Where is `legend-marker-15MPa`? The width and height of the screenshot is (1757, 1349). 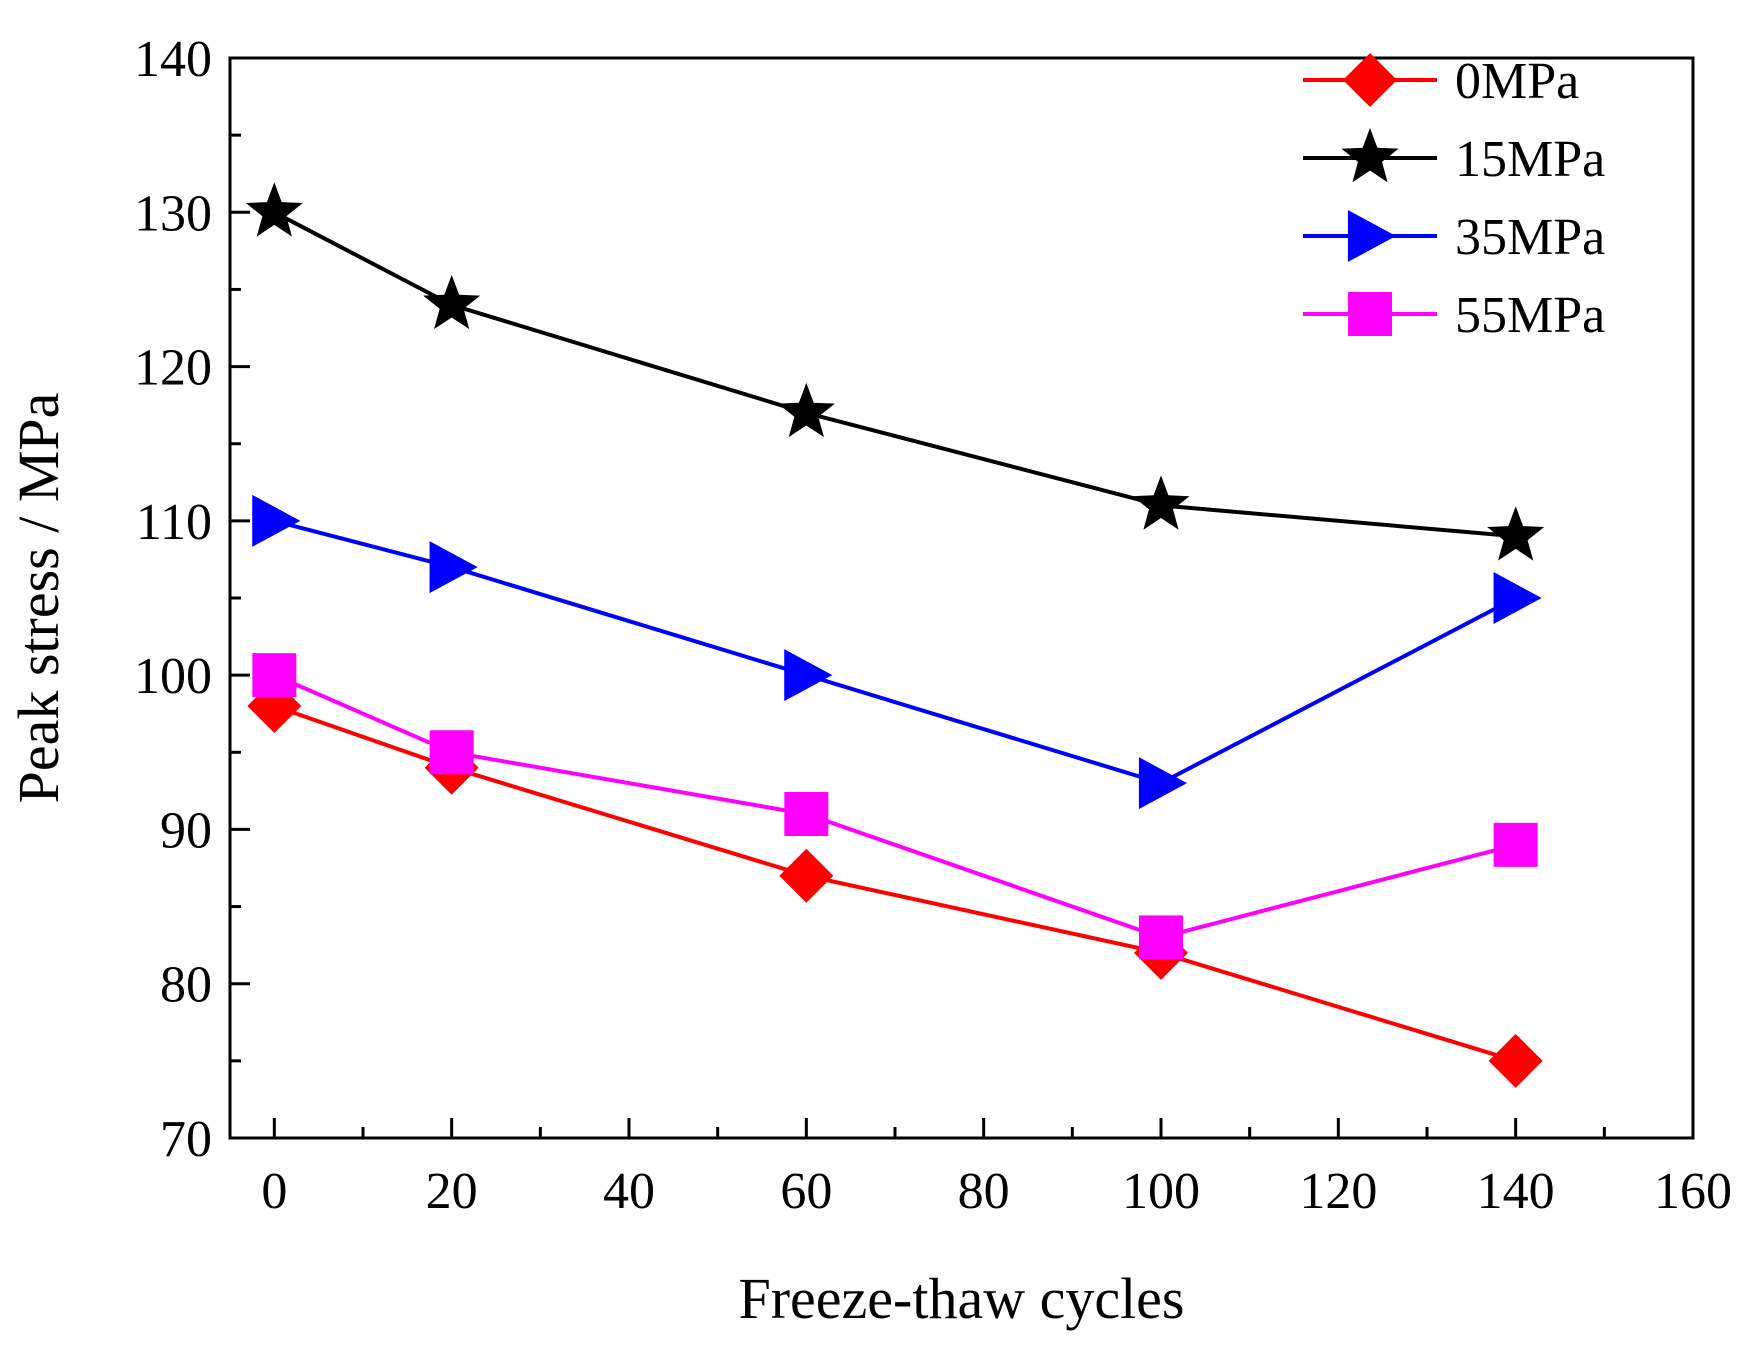
legend-marker-15MPa is located at coordinates (1370, 155).